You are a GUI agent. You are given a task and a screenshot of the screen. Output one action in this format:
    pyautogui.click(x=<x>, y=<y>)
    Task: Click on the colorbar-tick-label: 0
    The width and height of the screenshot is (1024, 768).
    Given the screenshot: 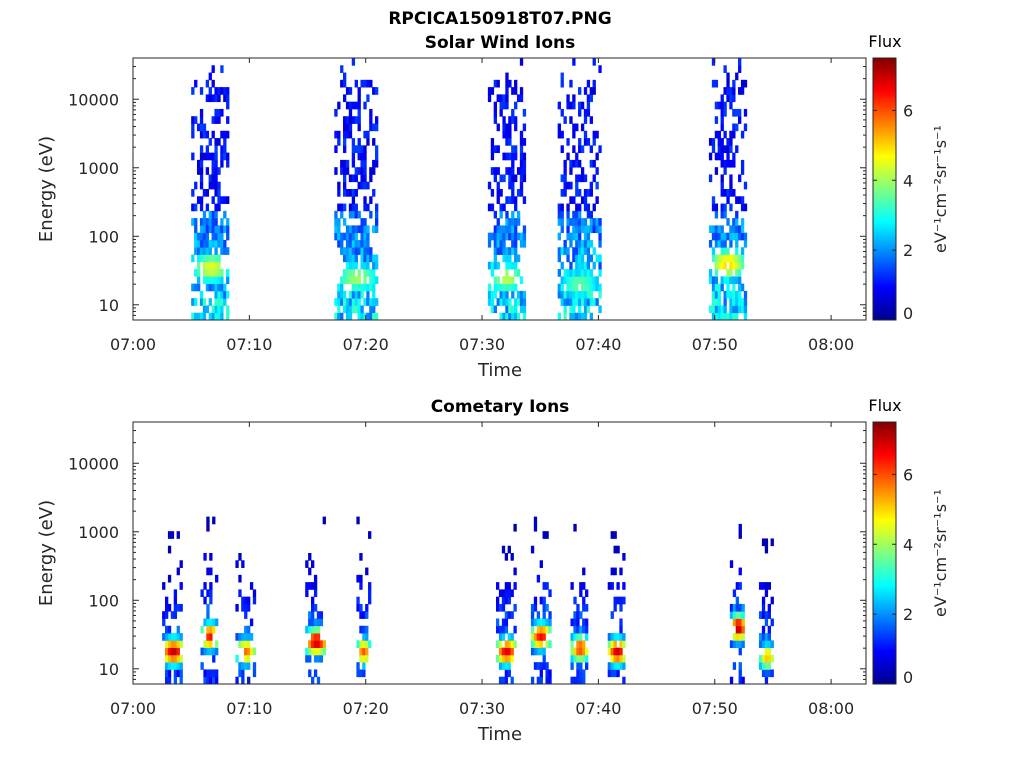 What is the action you would take?
    pyautogui.click(x=908, y=313)
    